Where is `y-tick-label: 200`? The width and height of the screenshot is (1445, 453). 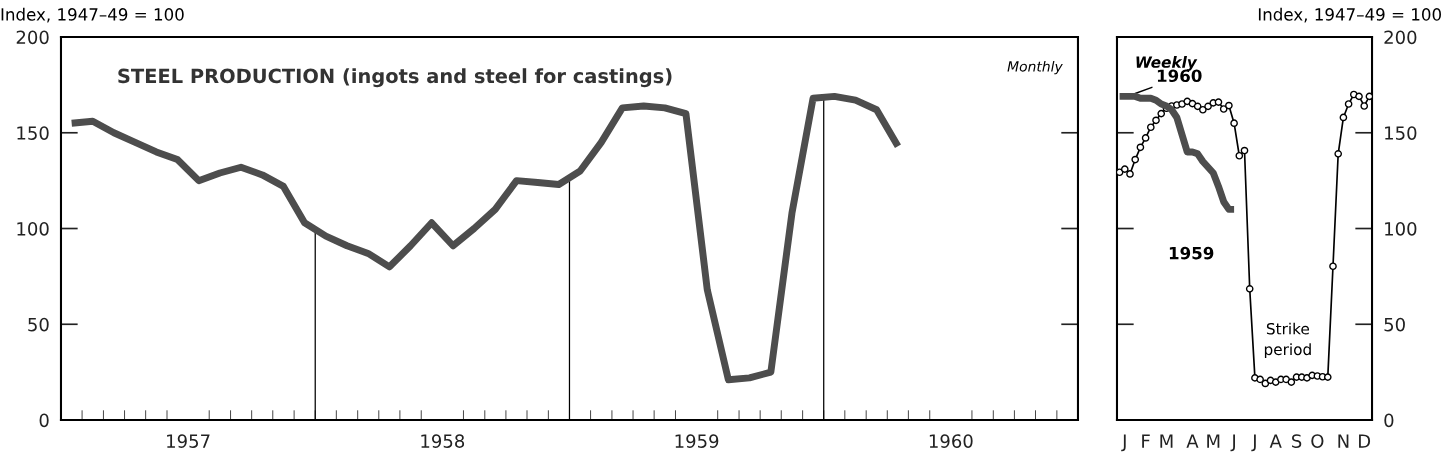 y-tick-label: 200 is located at coordinates (32, 37).